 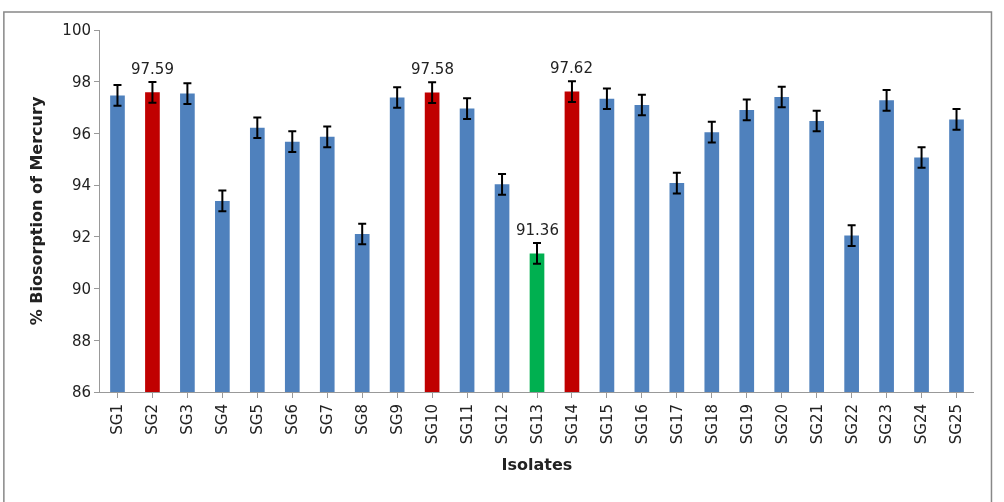 I want to click on x-tick-label: SG25, so click(x=956, y=424).